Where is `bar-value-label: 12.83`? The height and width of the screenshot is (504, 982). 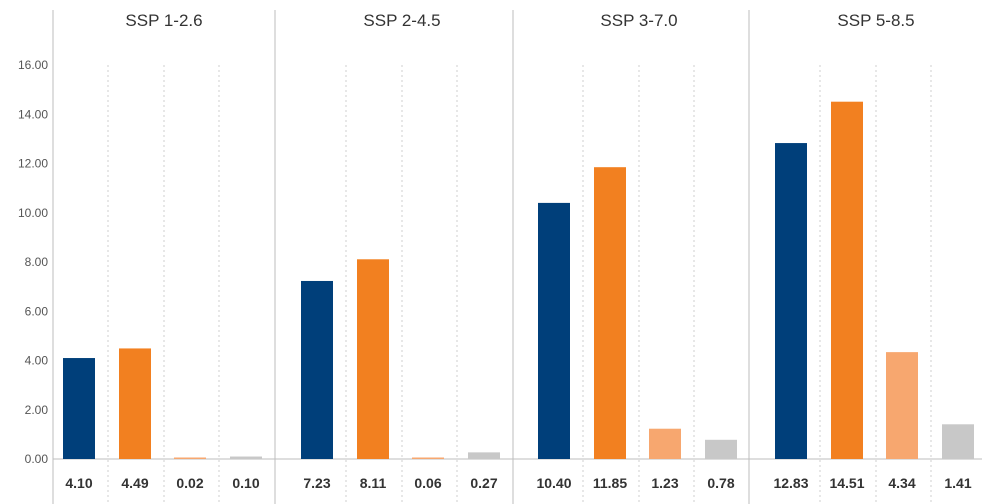
bar-value-label: 12.83 is located at coordinates (790, 483).